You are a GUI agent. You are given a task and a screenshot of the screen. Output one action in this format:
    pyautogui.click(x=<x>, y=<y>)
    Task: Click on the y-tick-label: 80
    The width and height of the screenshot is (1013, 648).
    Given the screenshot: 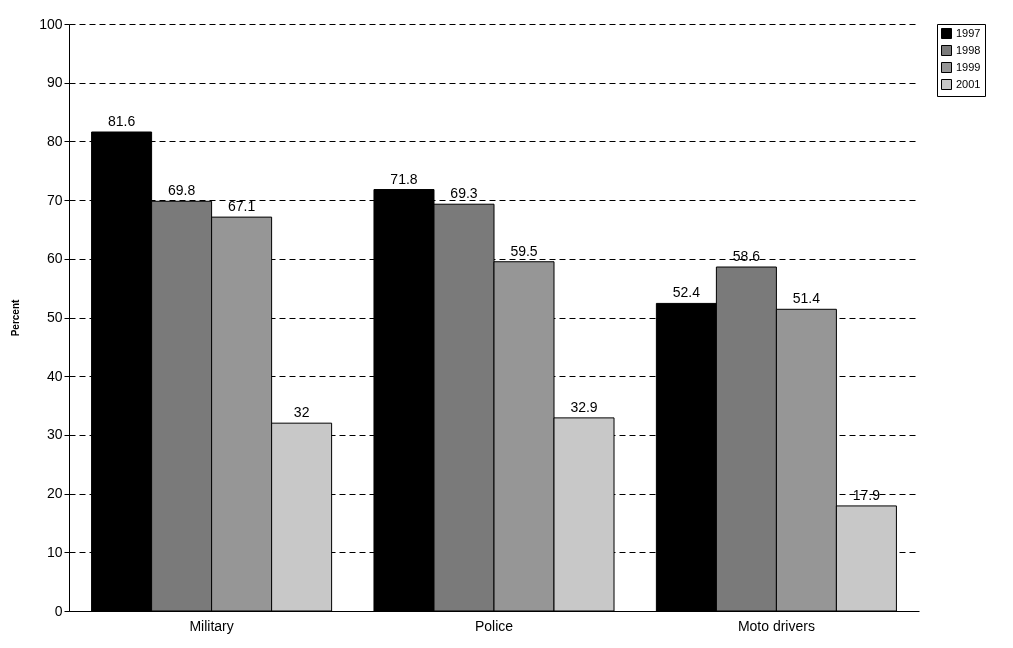 What is the action you would take?
    pyautogui.click(x=54, y=140)
    